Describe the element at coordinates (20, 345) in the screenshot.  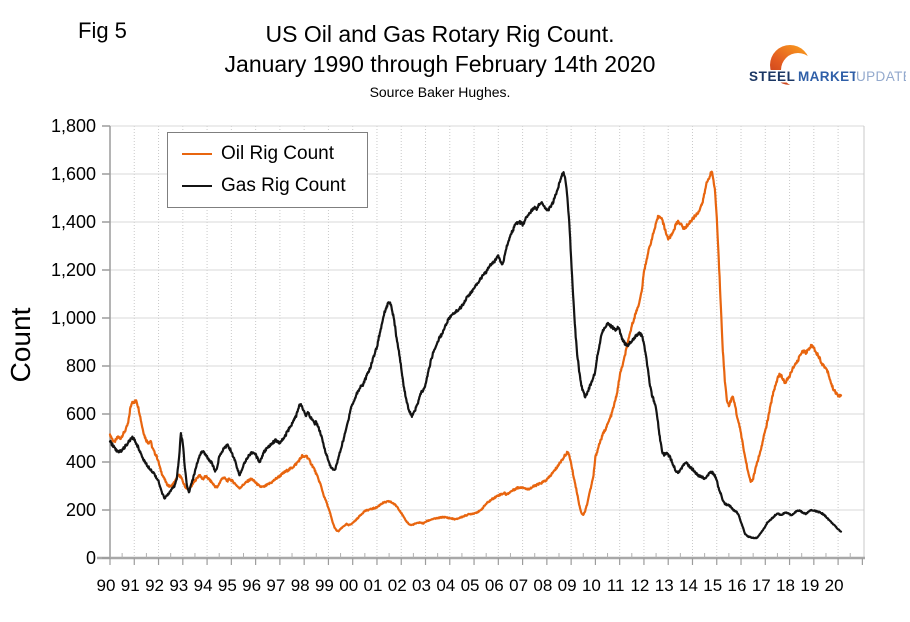
I see `y-axis-title: Count` at that location.